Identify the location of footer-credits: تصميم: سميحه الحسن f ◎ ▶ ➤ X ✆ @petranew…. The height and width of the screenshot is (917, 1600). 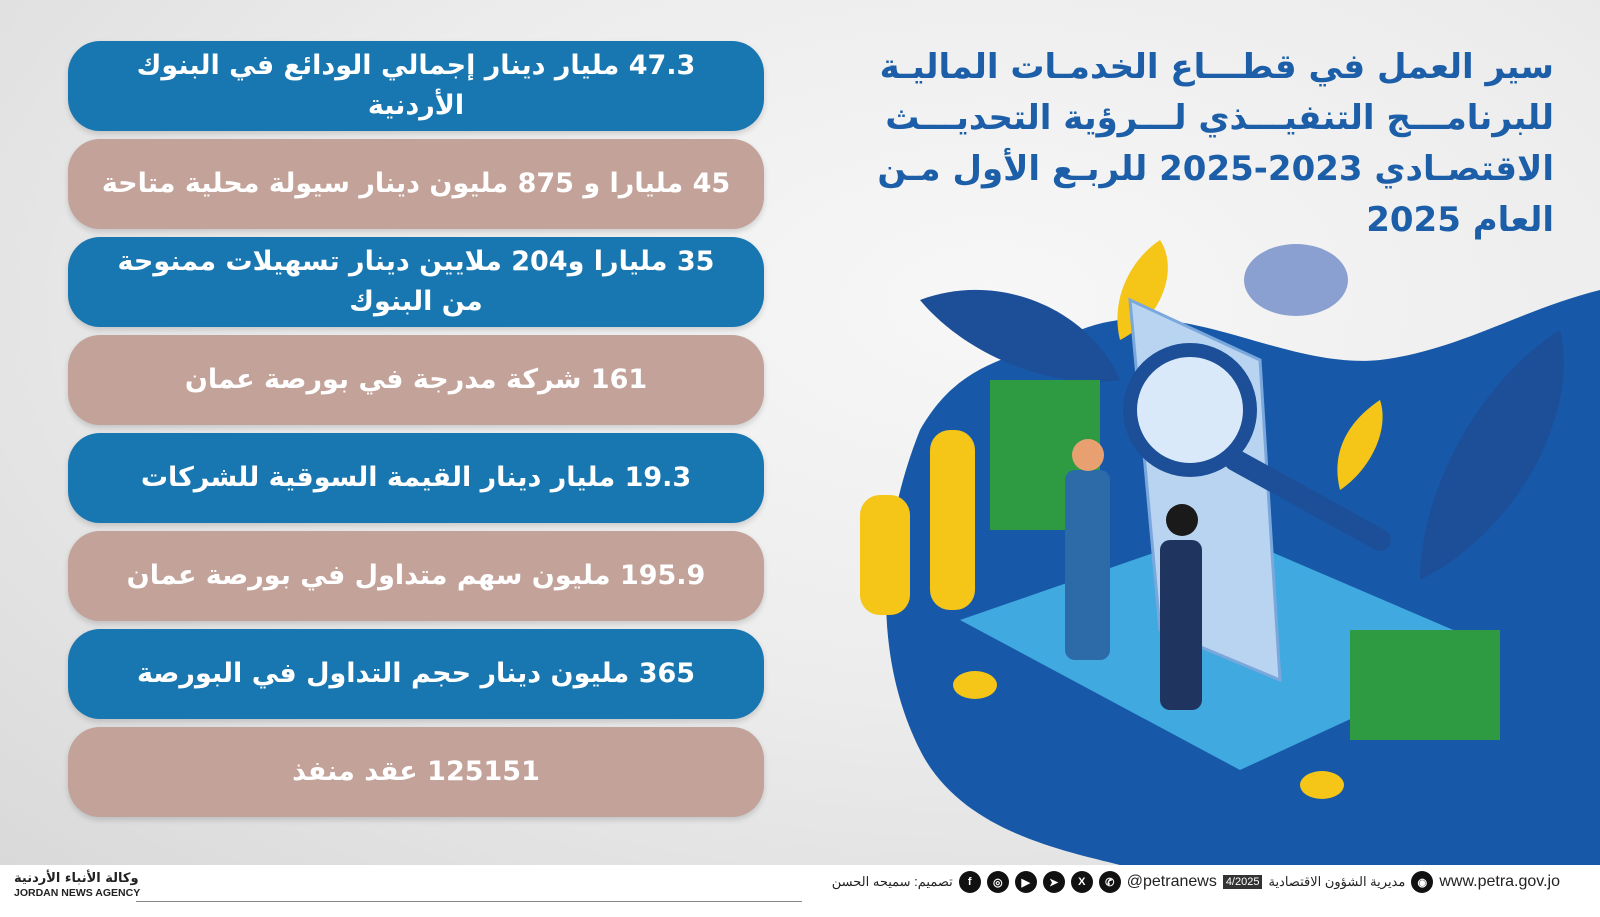
(1196, 882).